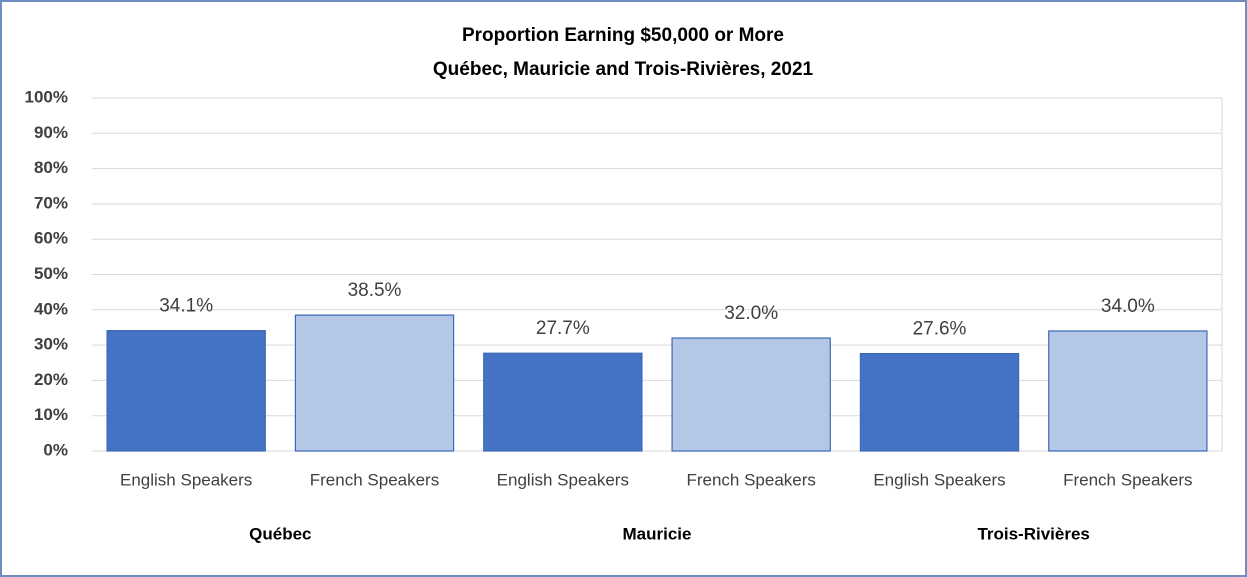 This screenshot has height=577, width=1247. I want to click on group-label: Trois-Rivières, so click(1033, 533).